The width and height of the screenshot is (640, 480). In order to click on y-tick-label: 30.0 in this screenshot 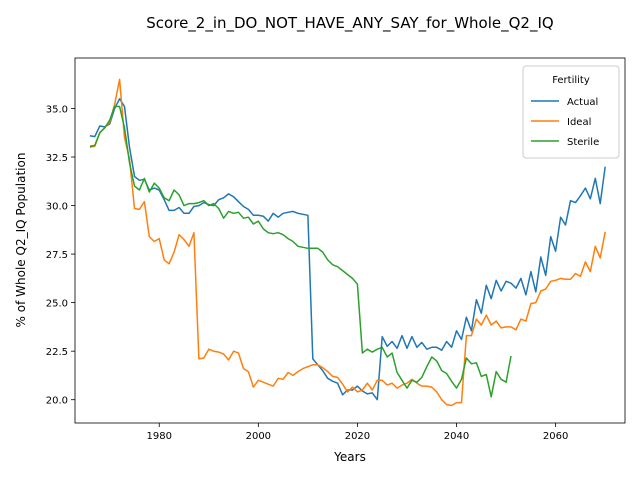, I will do `click(57, 207)`.